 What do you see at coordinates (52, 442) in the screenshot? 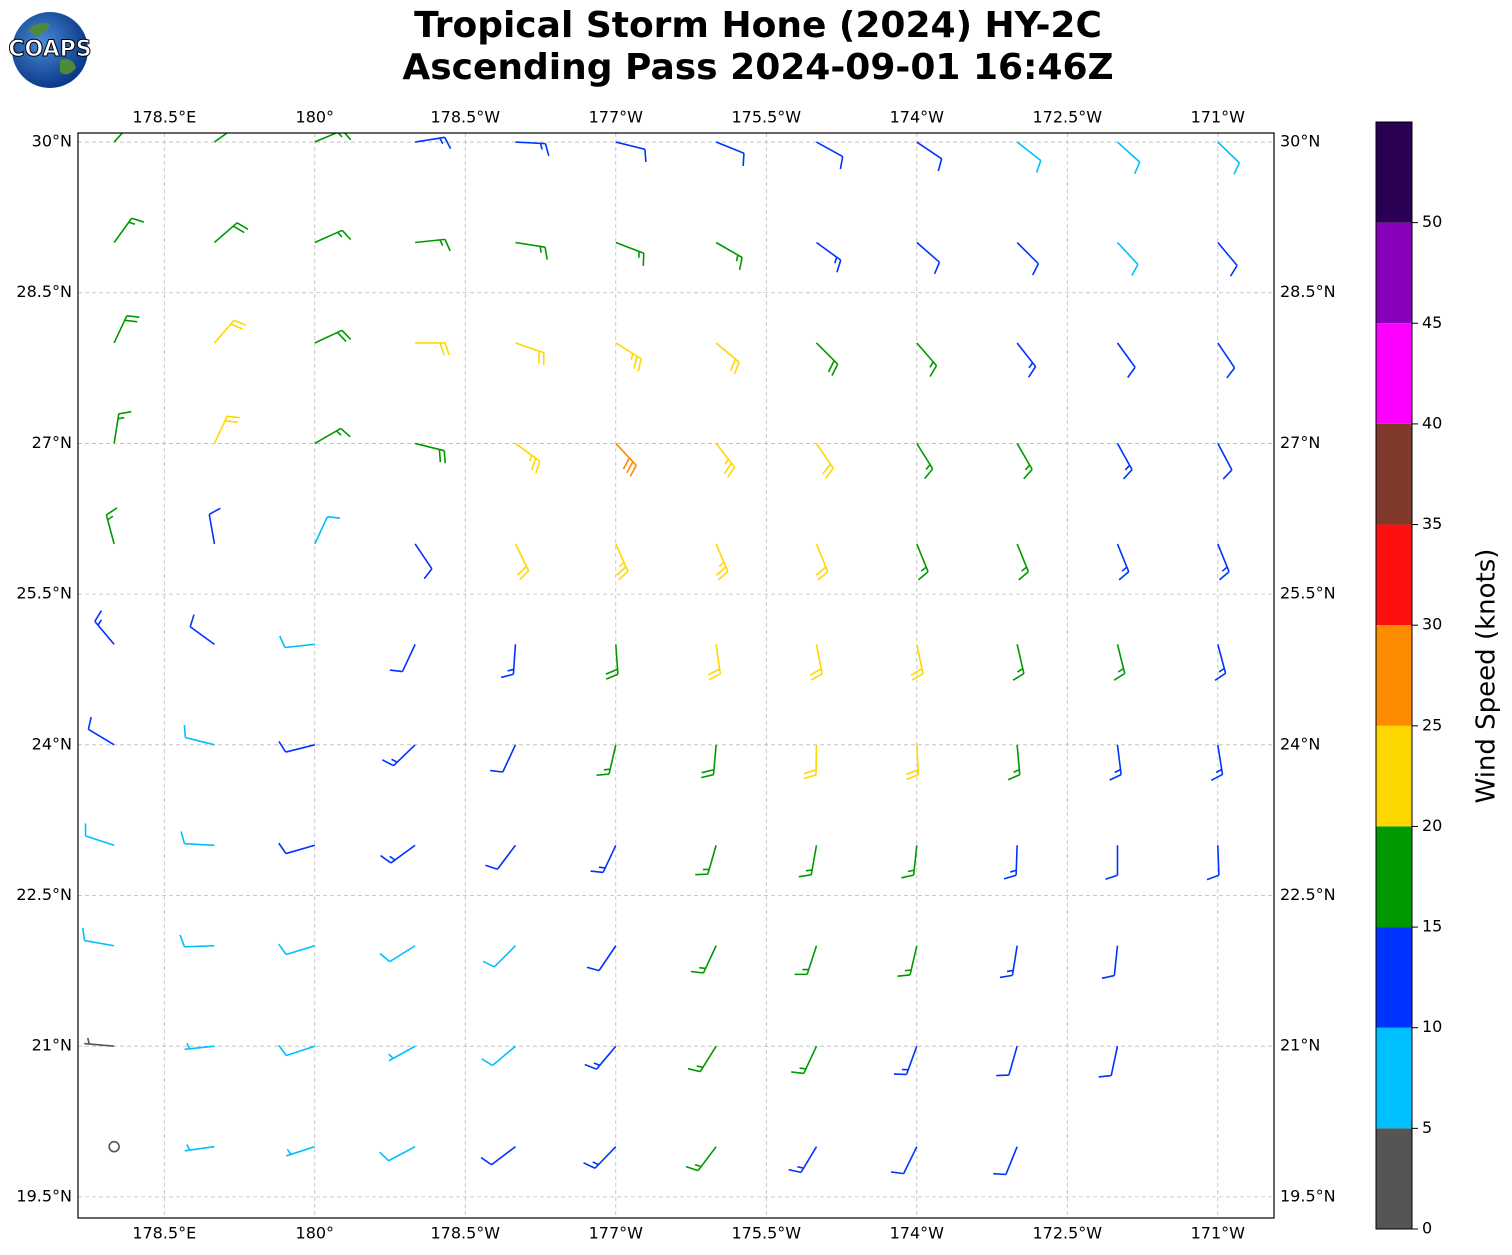
I see `y-tick-label: 27°N` at bounding box center [52, 442].